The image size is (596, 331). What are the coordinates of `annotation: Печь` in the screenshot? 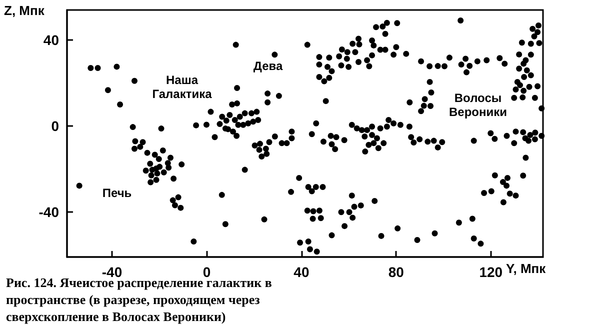 It's located at (117, 193).